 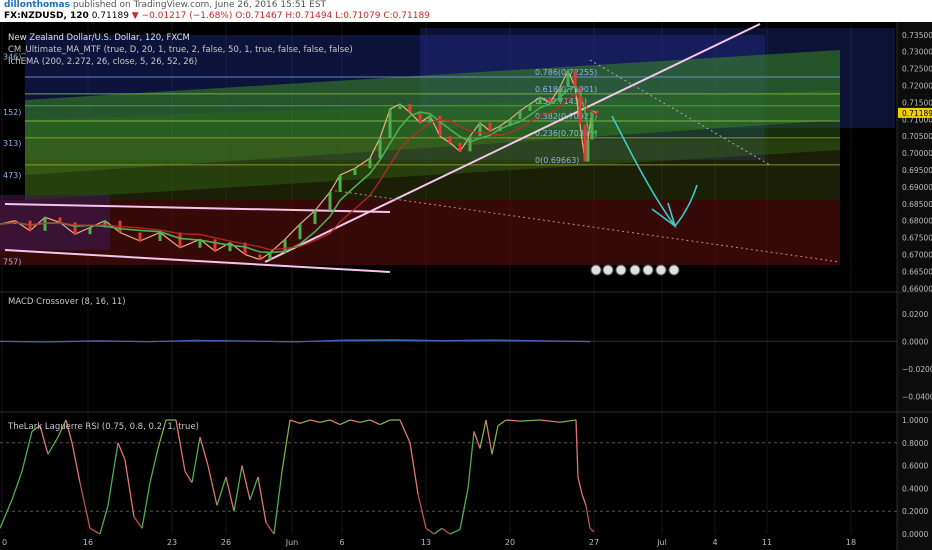 I want to click on trend-line-channel-top, so click(x=197, y=208).